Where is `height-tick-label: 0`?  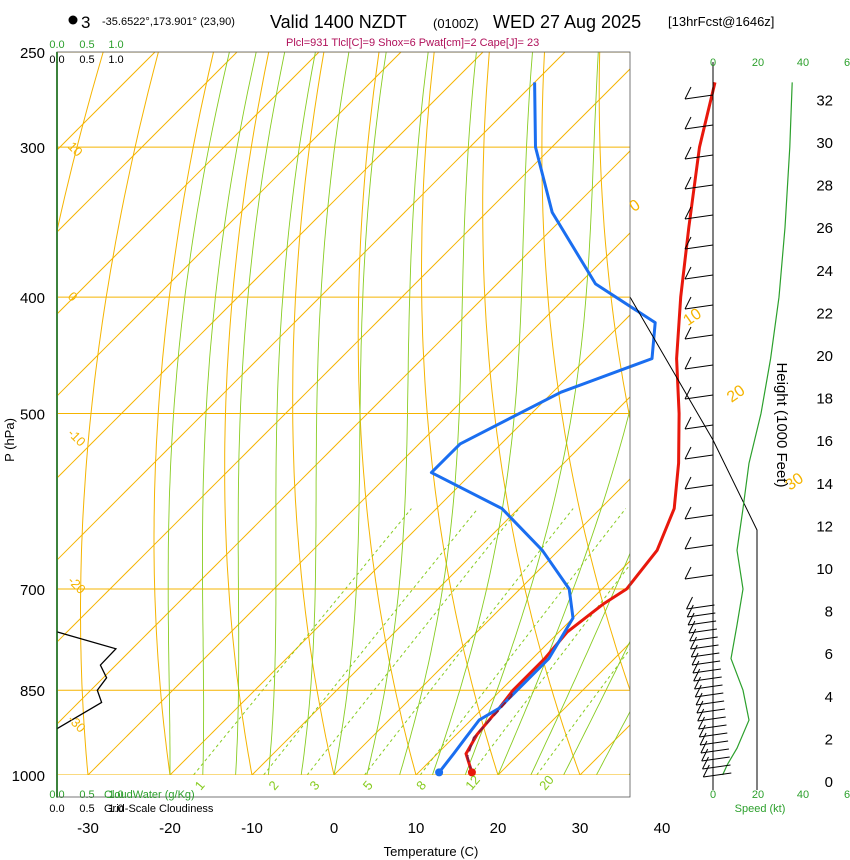 height-tick-label: 0 is located at coordinates (829, 782).